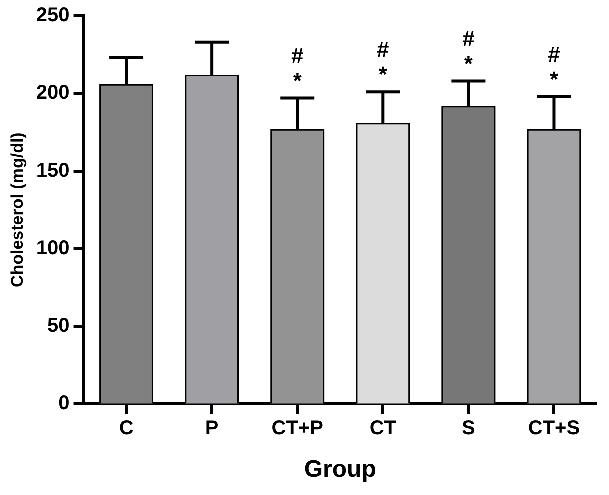 Image resolution: width=609 pixels, height=495 pixels. What do you see at coordinates (126, 429) in the screenshot?
I see `x-tick-label: C` at bounding box center [126, 429].